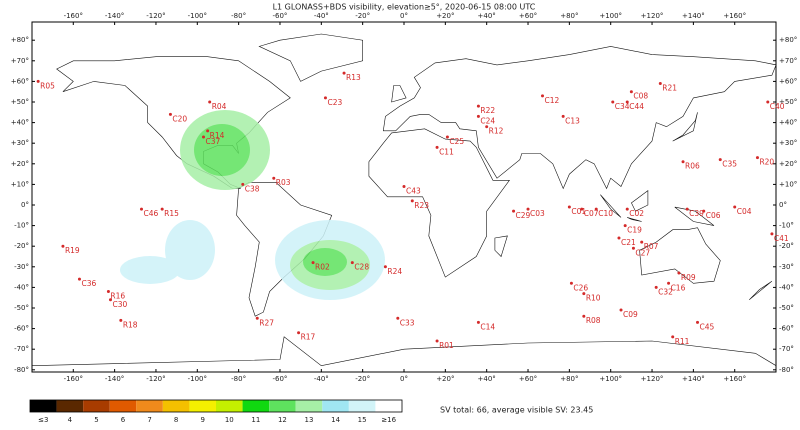 Image resolution: width=800 pixels, height=430 pixels. Describe the element at coordinates (692, 166) in the screenshot. I see `satellite-label: R06` at that location.